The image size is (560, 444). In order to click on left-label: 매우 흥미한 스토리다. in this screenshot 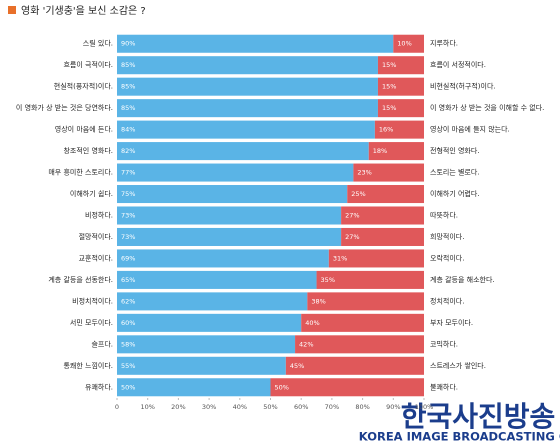, I will do `click(80, 172)`.